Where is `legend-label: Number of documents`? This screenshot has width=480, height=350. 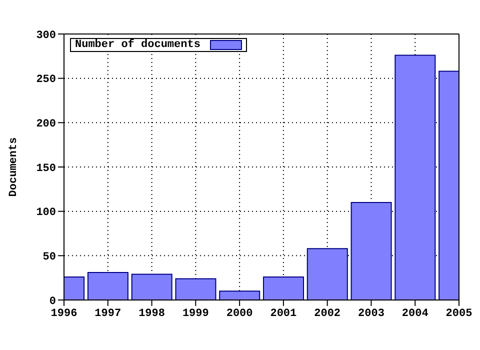 legend-label: Number of documents is located at coordinates (137, 45).